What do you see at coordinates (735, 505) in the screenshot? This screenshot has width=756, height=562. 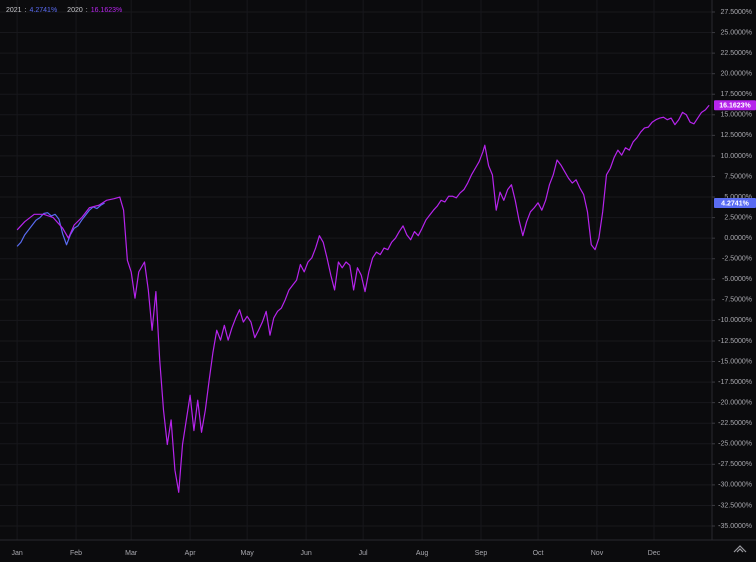 I see `y-tick-label: -32.5000%` at bounding box center [735, 505].